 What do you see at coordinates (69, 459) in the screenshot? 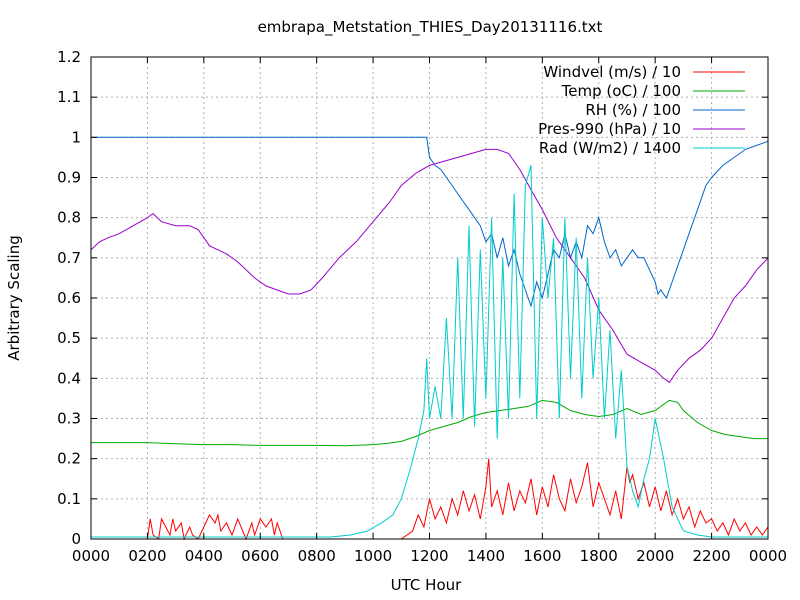
I see `y-tick-label: 0.2` at bounding box center [69, 459].